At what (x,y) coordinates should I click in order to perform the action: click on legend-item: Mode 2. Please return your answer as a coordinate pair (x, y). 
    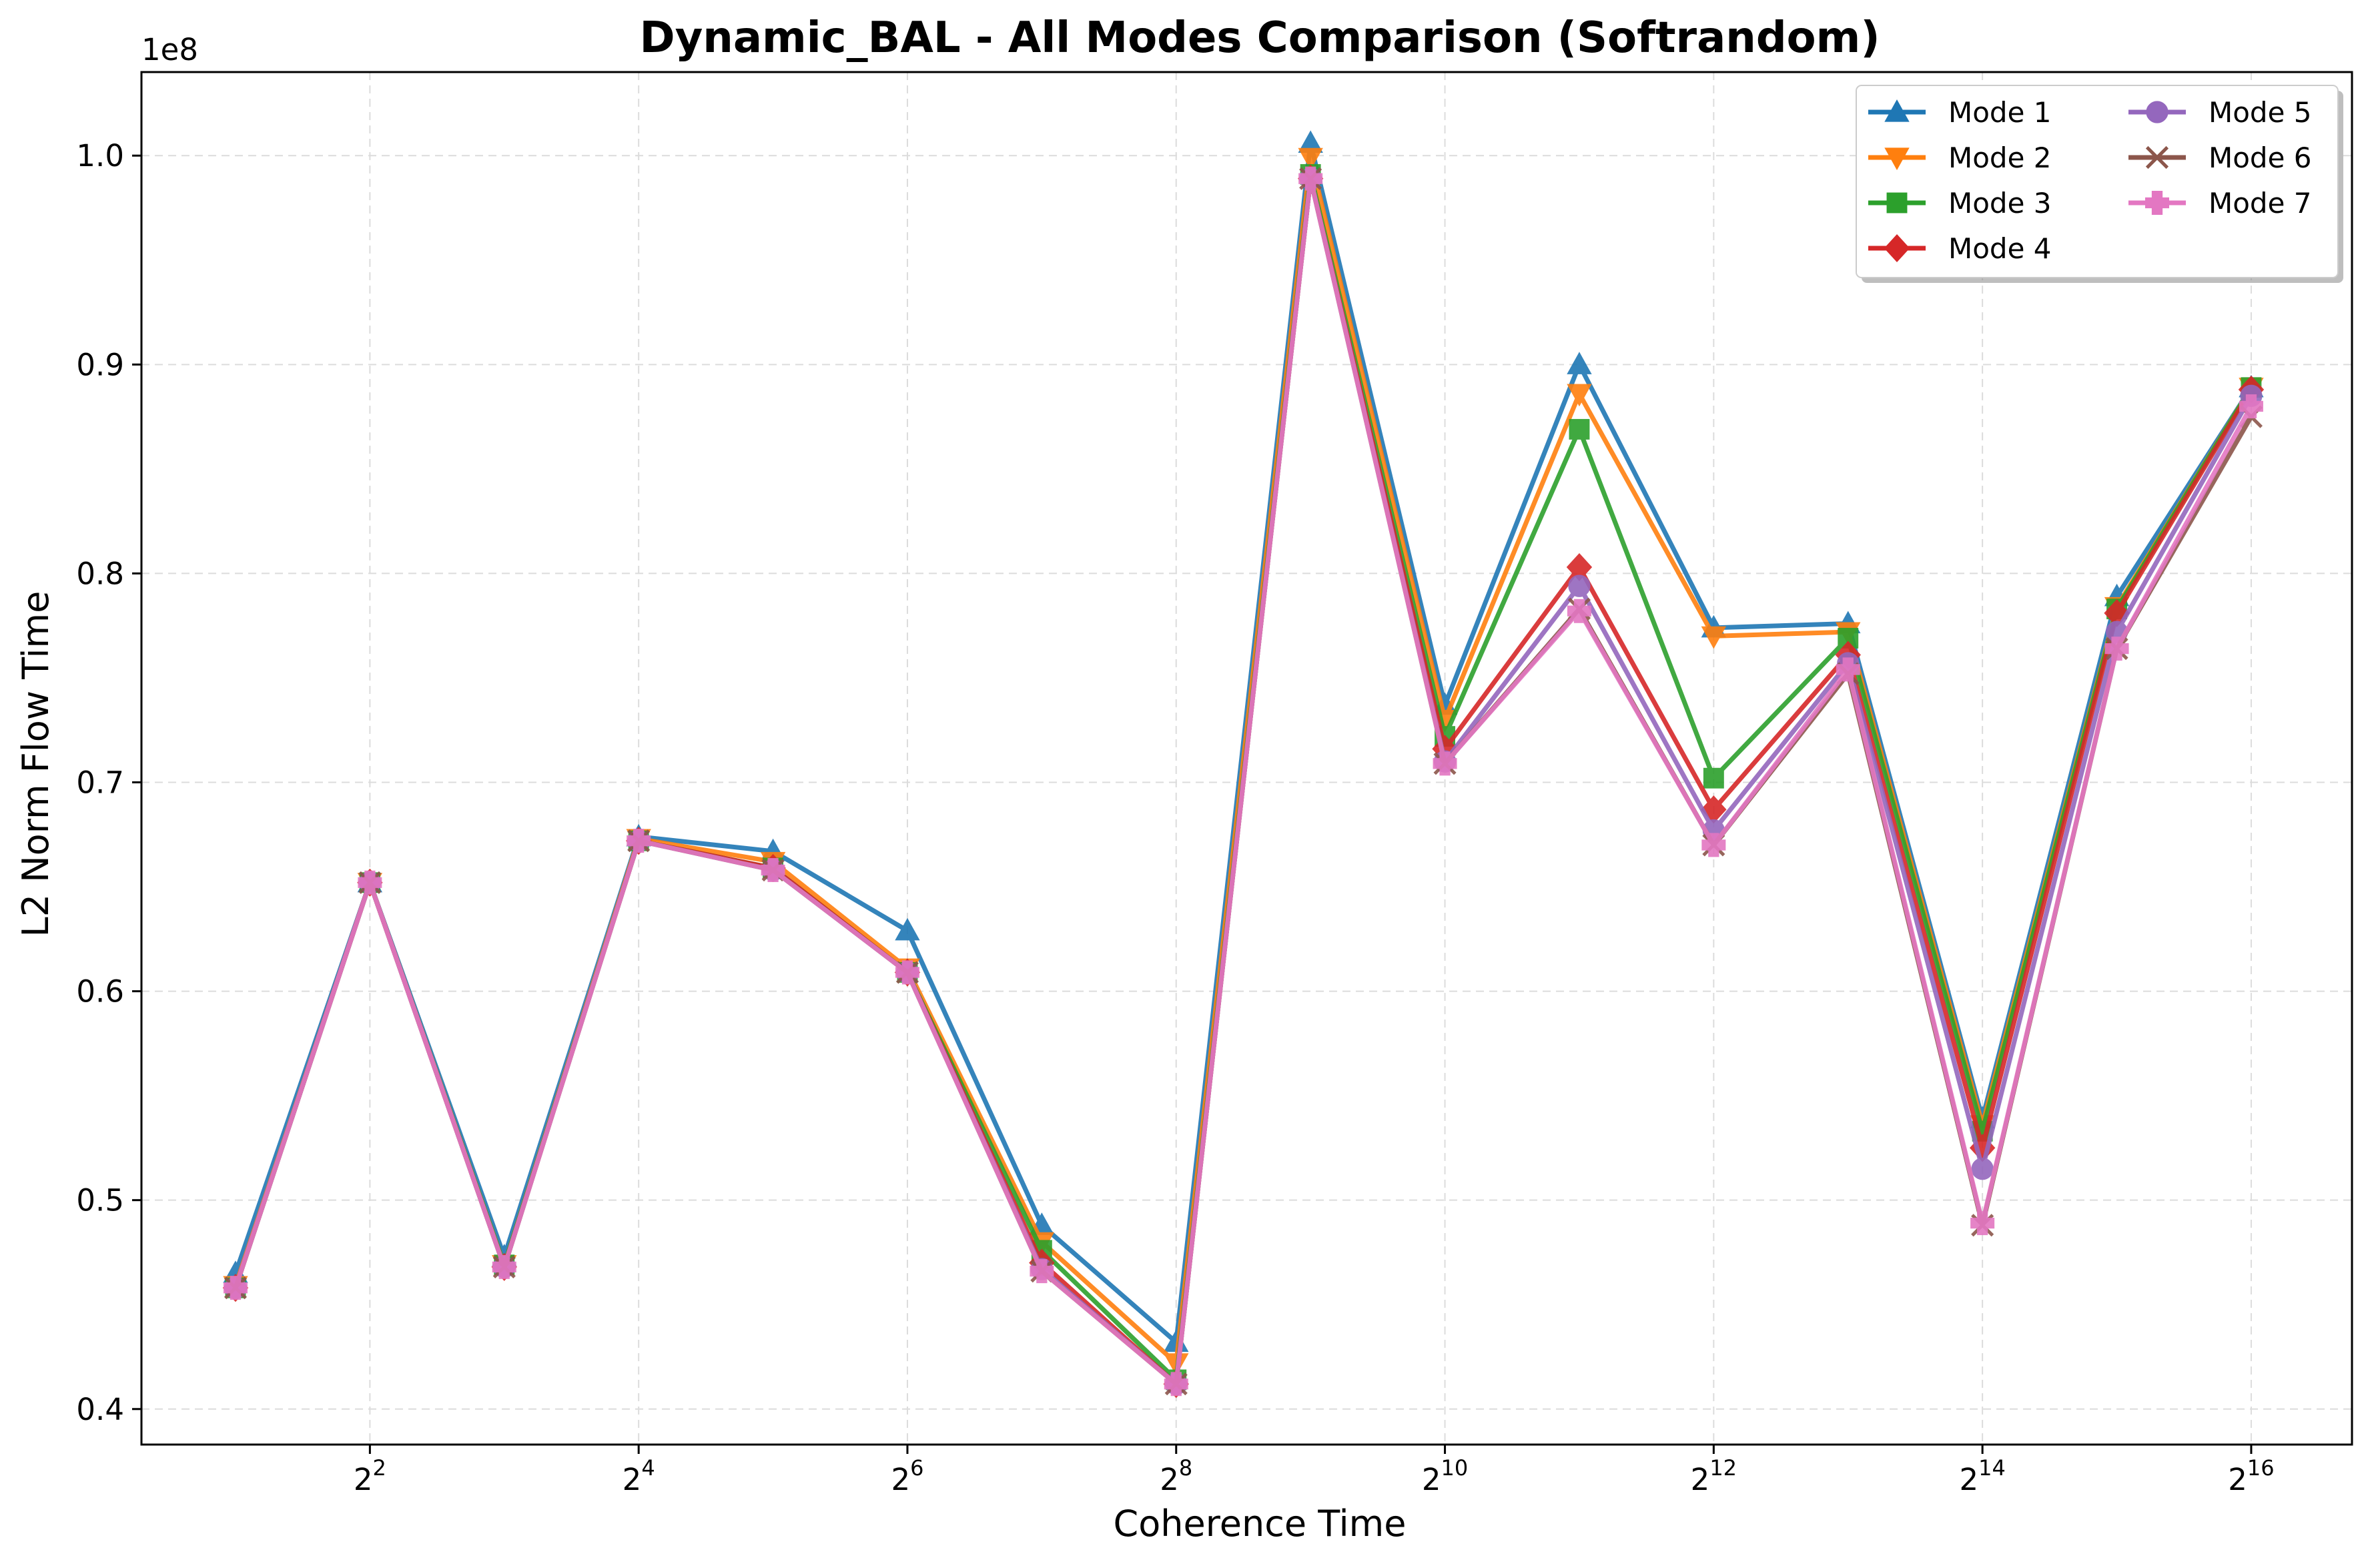
    Looking at the image, I should click on (1960, 158).